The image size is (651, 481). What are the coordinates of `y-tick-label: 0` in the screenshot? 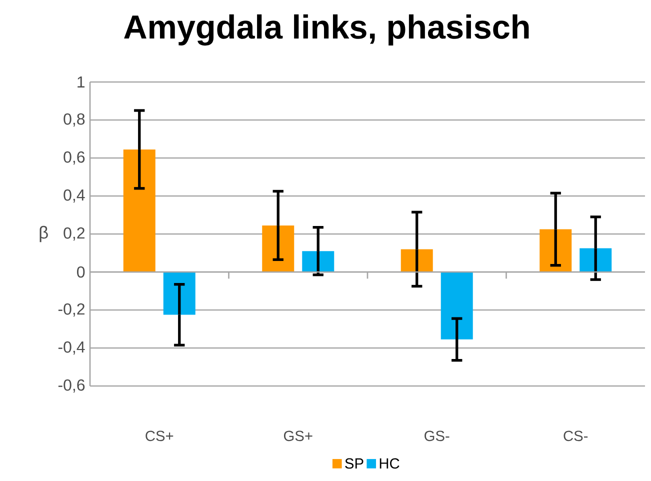 It's located at (81, 272).